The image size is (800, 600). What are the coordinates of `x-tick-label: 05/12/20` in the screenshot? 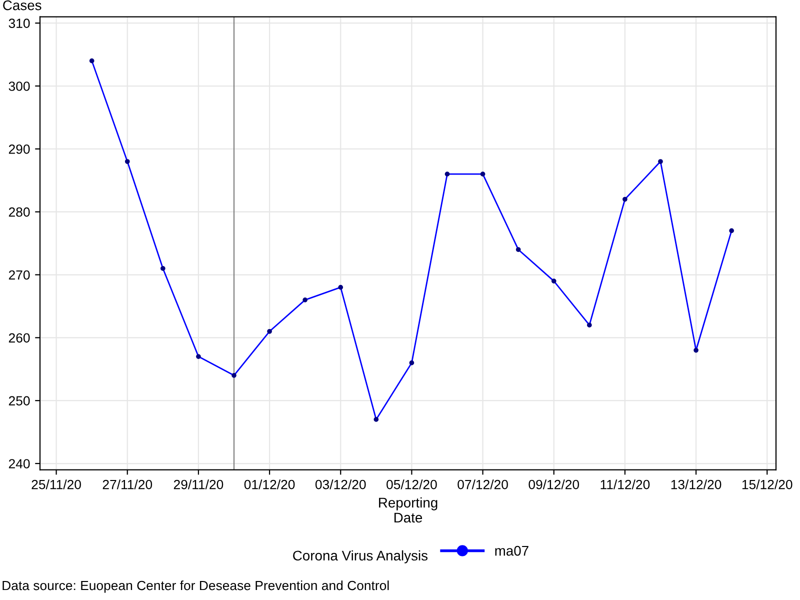 It's located at (411, 485).